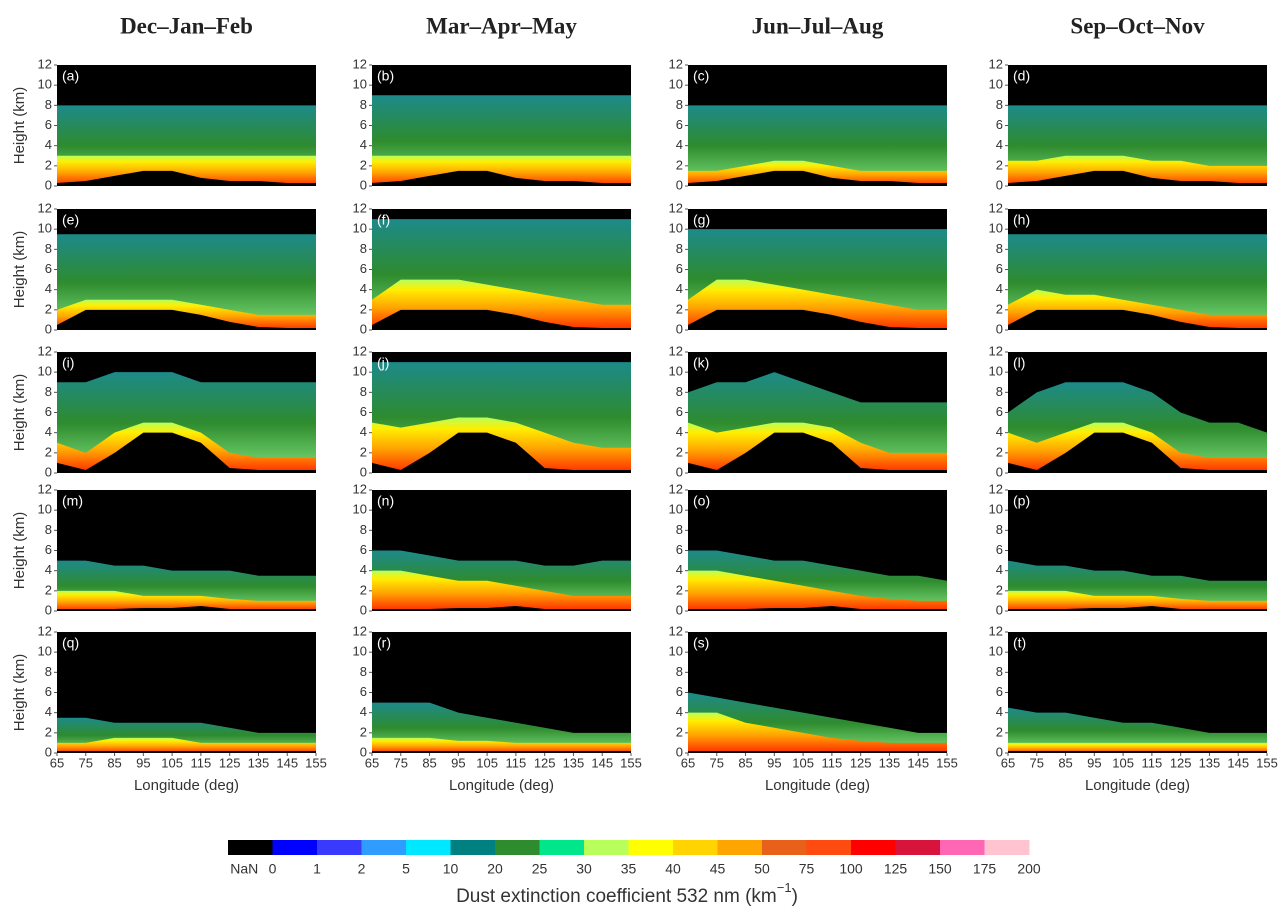  Describe the element at coordinates (808, 411) in the screenshot. I see `panel: (k) 0 2 4 6 8 10 12` at that location.